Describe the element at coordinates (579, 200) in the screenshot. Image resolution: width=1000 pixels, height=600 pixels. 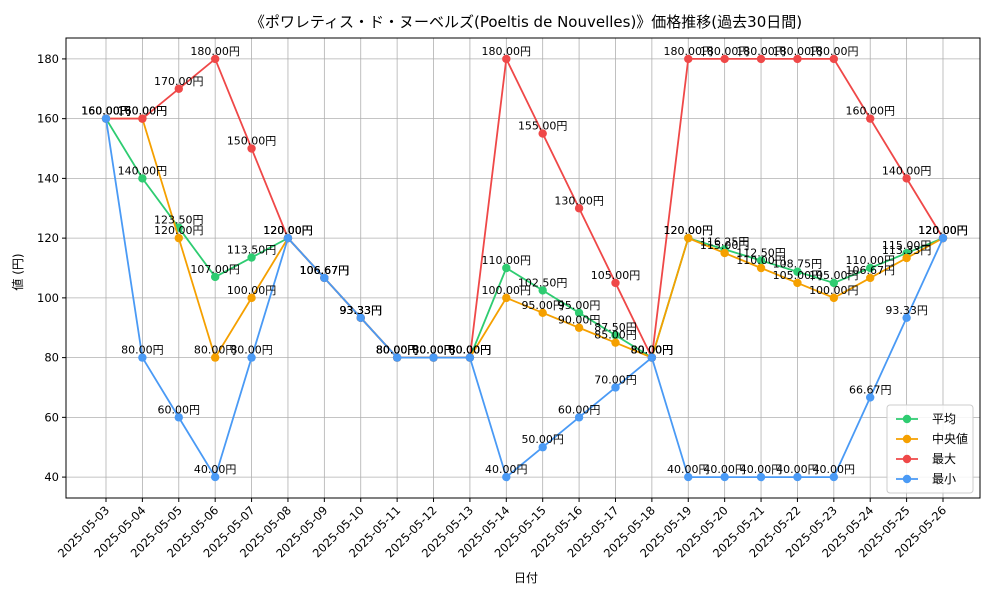
I see `data-label: 130.00円` at that location.